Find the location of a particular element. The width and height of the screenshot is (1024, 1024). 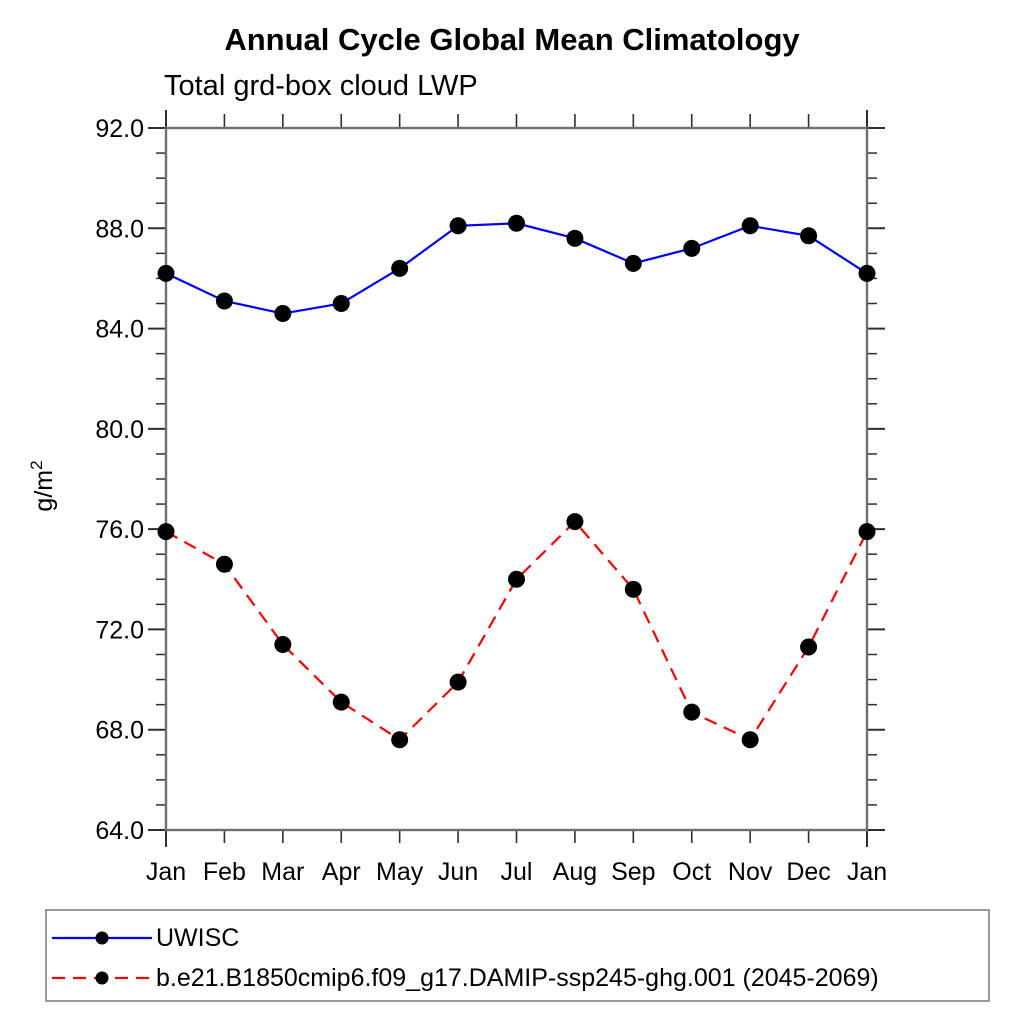

y-tick-label: 92.0 is located at coordinates (119, 129).